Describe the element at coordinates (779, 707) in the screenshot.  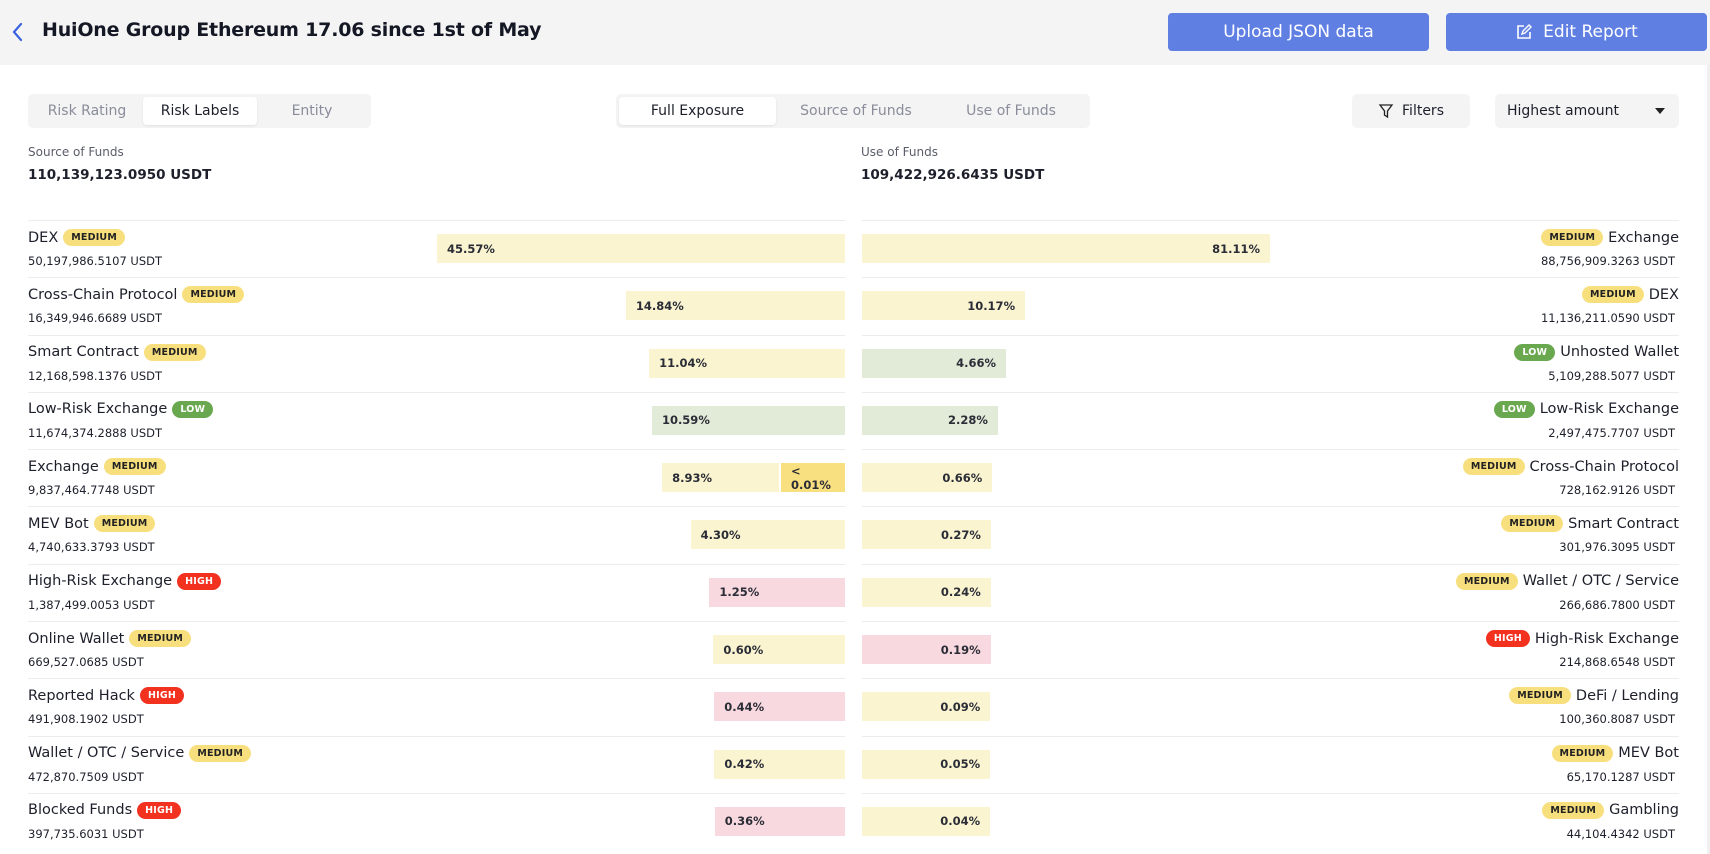
I see `percentage-bar: 0.44%` at that location.